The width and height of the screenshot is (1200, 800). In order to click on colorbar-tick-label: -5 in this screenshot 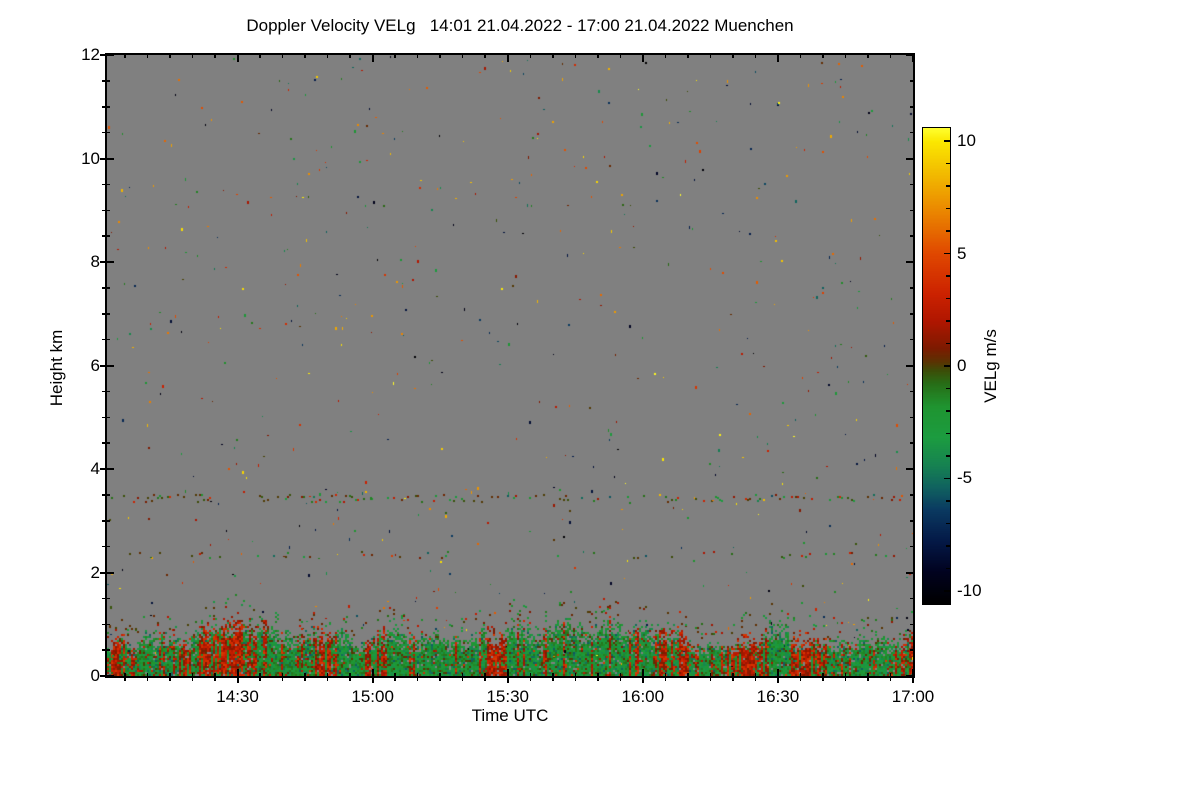, I will do `click(965, 478)`.